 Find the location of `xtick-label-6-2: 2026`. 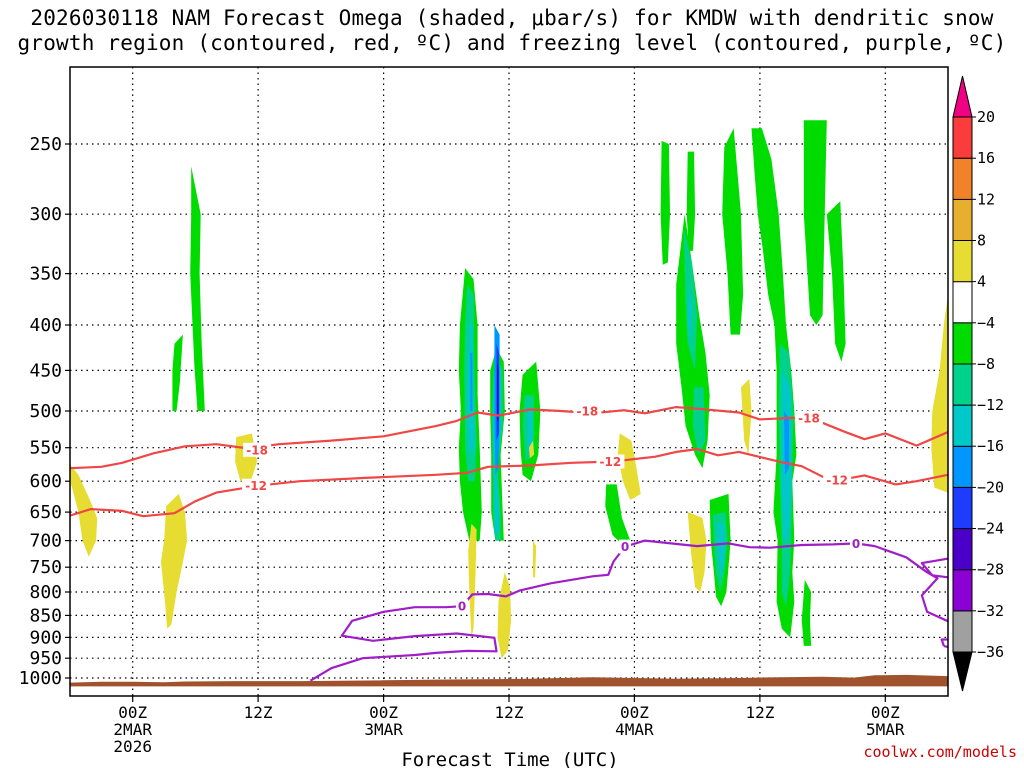

xtick-label-6-2: 2026 is located at coordinates (132, 746).